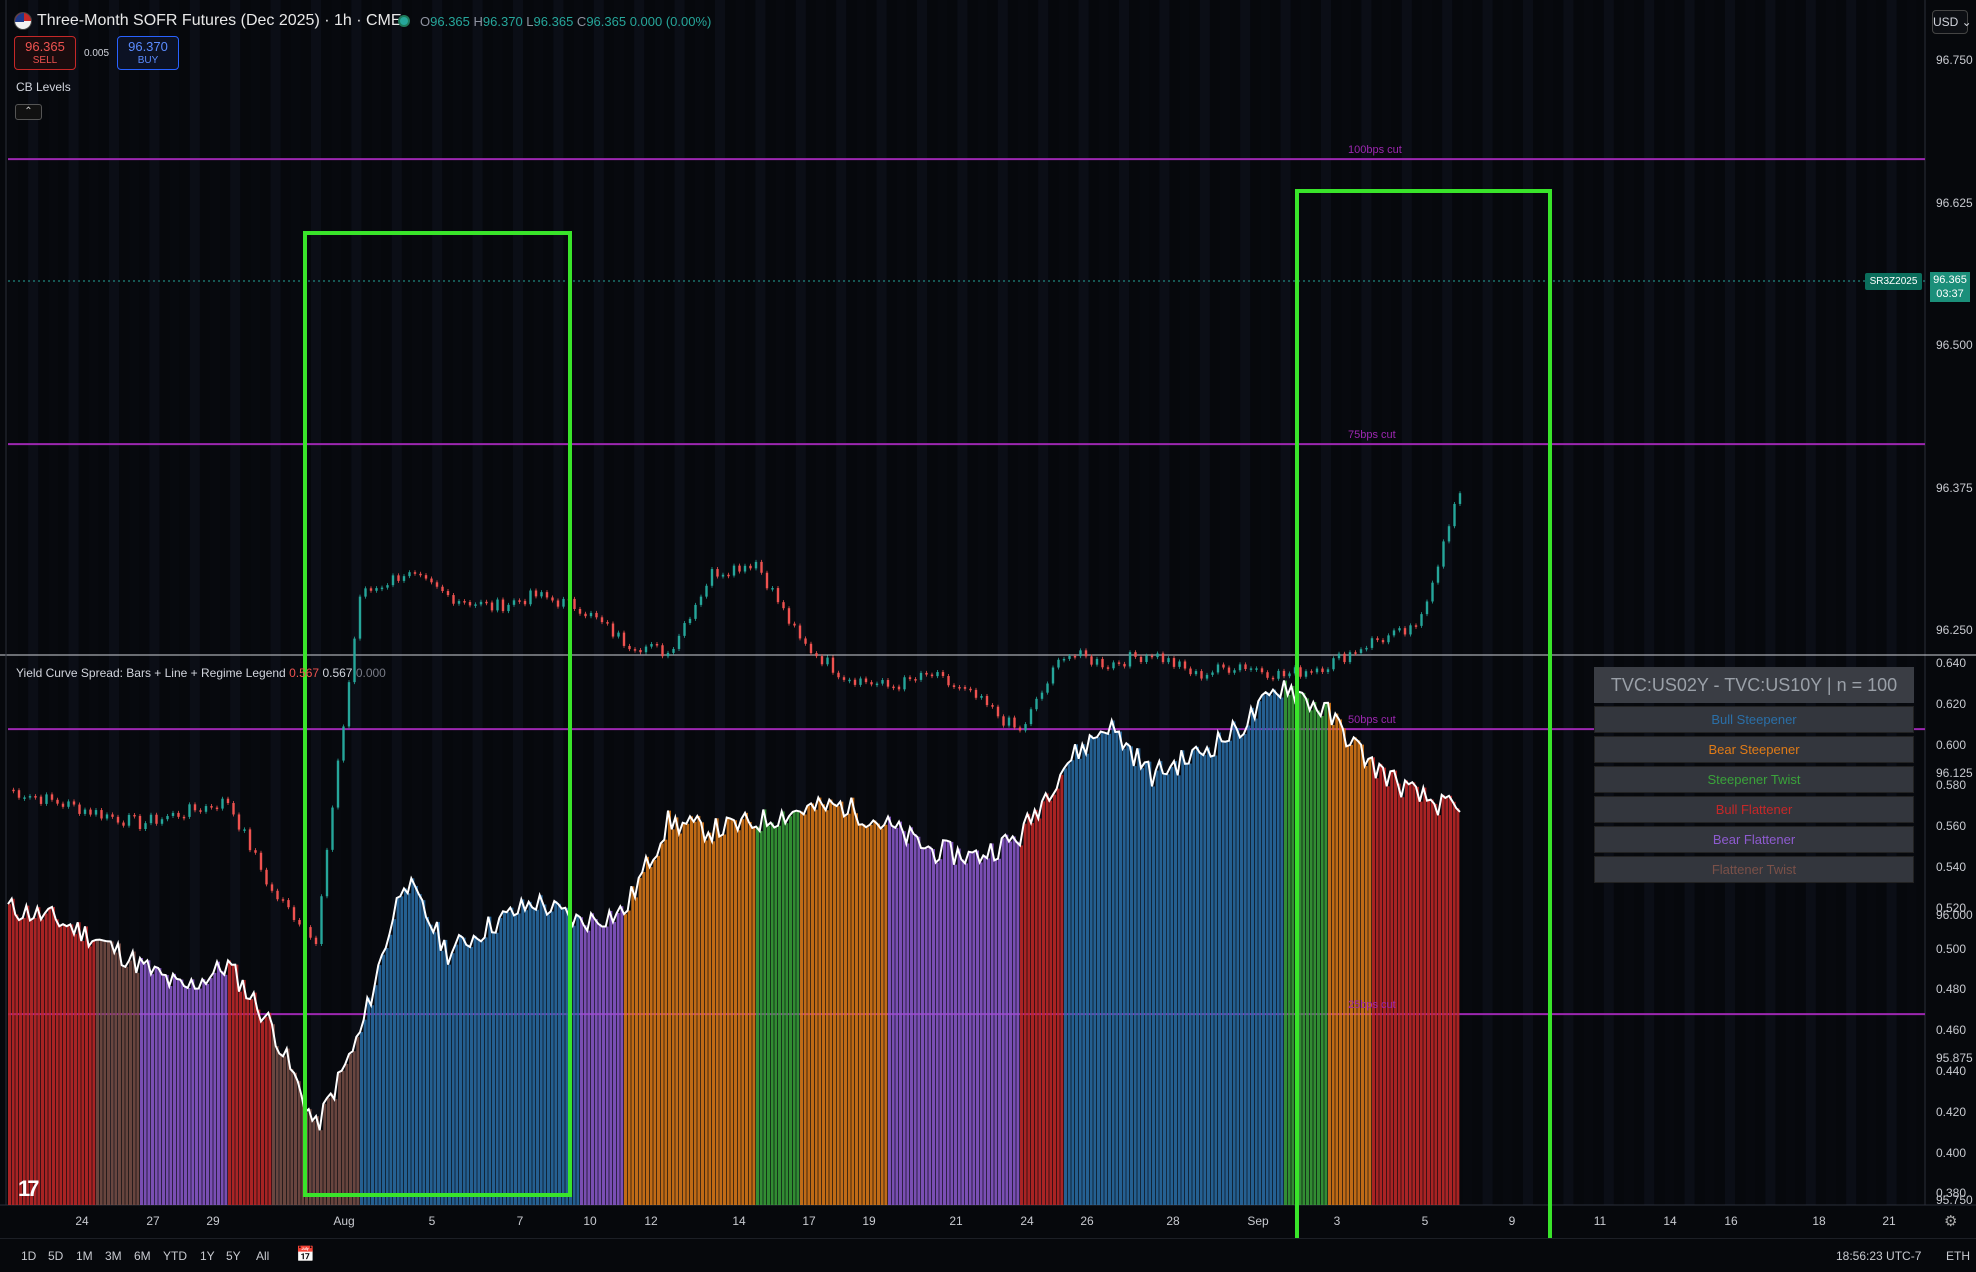 The image size is (1976, 1272). What do you see at coordinates (29, 1256) in the screenshot?
I see `timeframe-button-1d: 1D` at bounding box center [29, 1256].